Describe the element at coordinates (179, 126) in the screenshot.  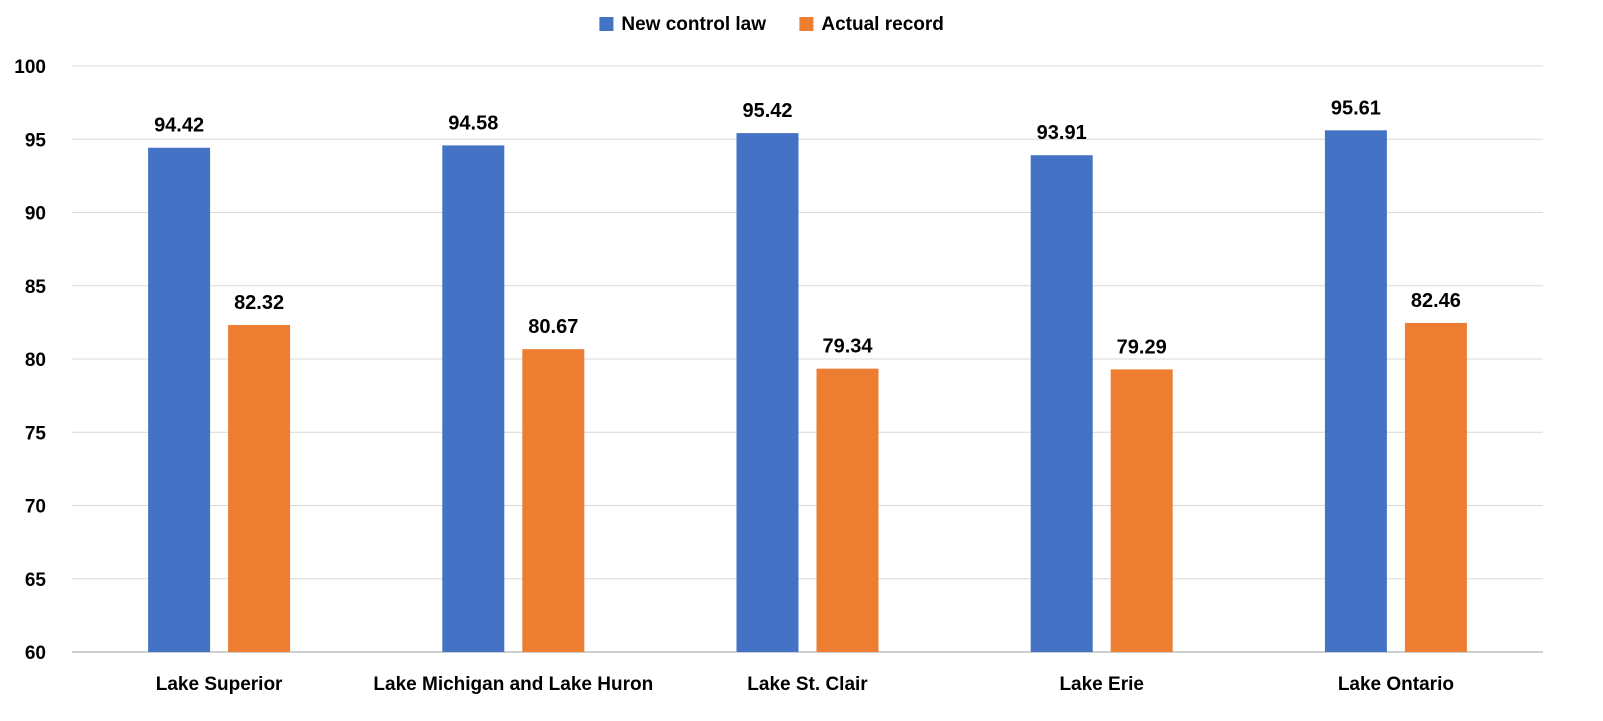
I see `data-label: 94.42` at that location.